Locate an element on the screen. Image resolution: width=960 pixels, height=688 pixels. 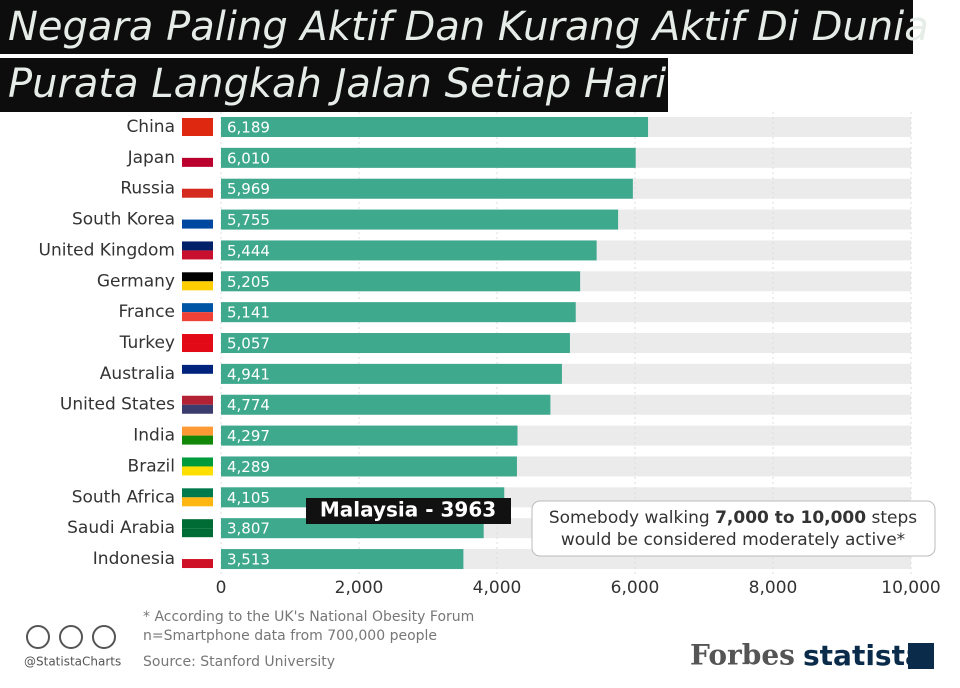
note-line2: would be considered moderately active* is located at coordinates (733, 540).